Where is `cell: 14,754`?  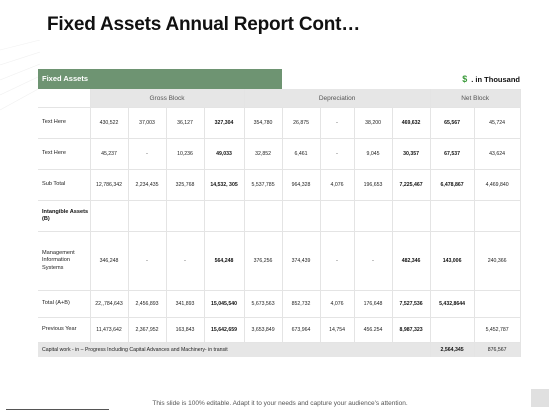
cell: 14,754 is located at coordinates (337, 330).